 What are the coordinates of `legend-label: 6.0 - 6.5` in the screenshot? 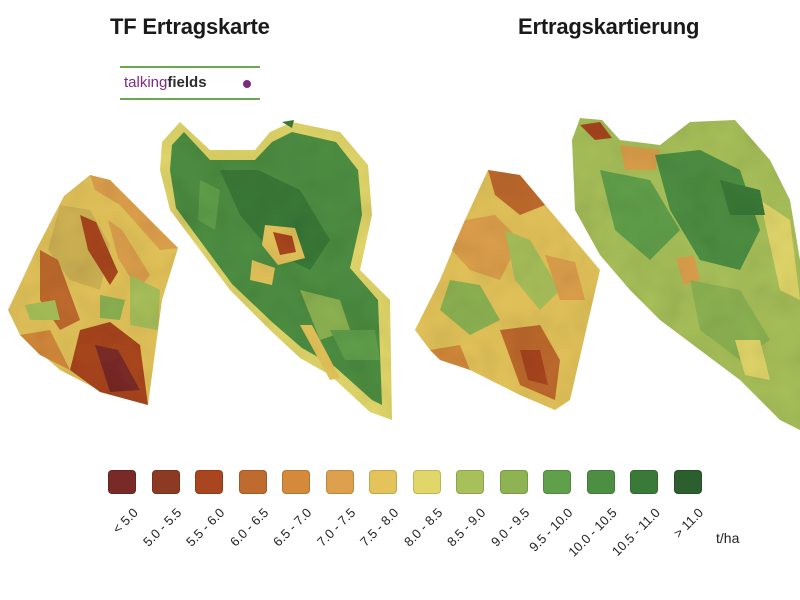 It's located at (248, 527).